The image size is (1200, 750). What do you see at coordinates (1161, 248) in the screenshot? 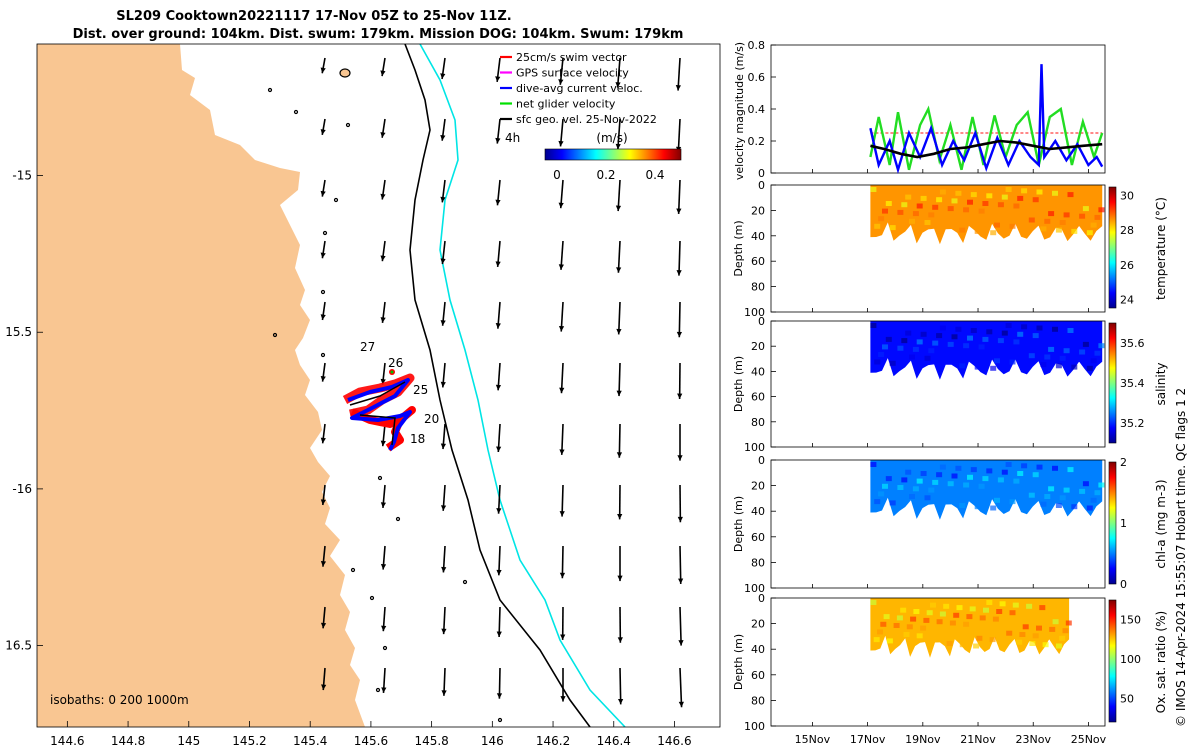
I see `colorbar-label: temperature (°C)` at bounding box center [1161, 248].